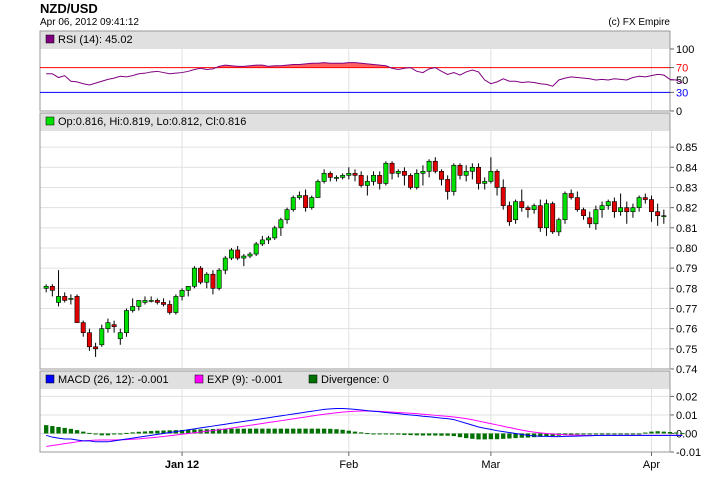 This screenshot has height=487, width=710. I want to click on chart-timestamp: Apr 06, 2012 09:41:12, so click(89, 22).